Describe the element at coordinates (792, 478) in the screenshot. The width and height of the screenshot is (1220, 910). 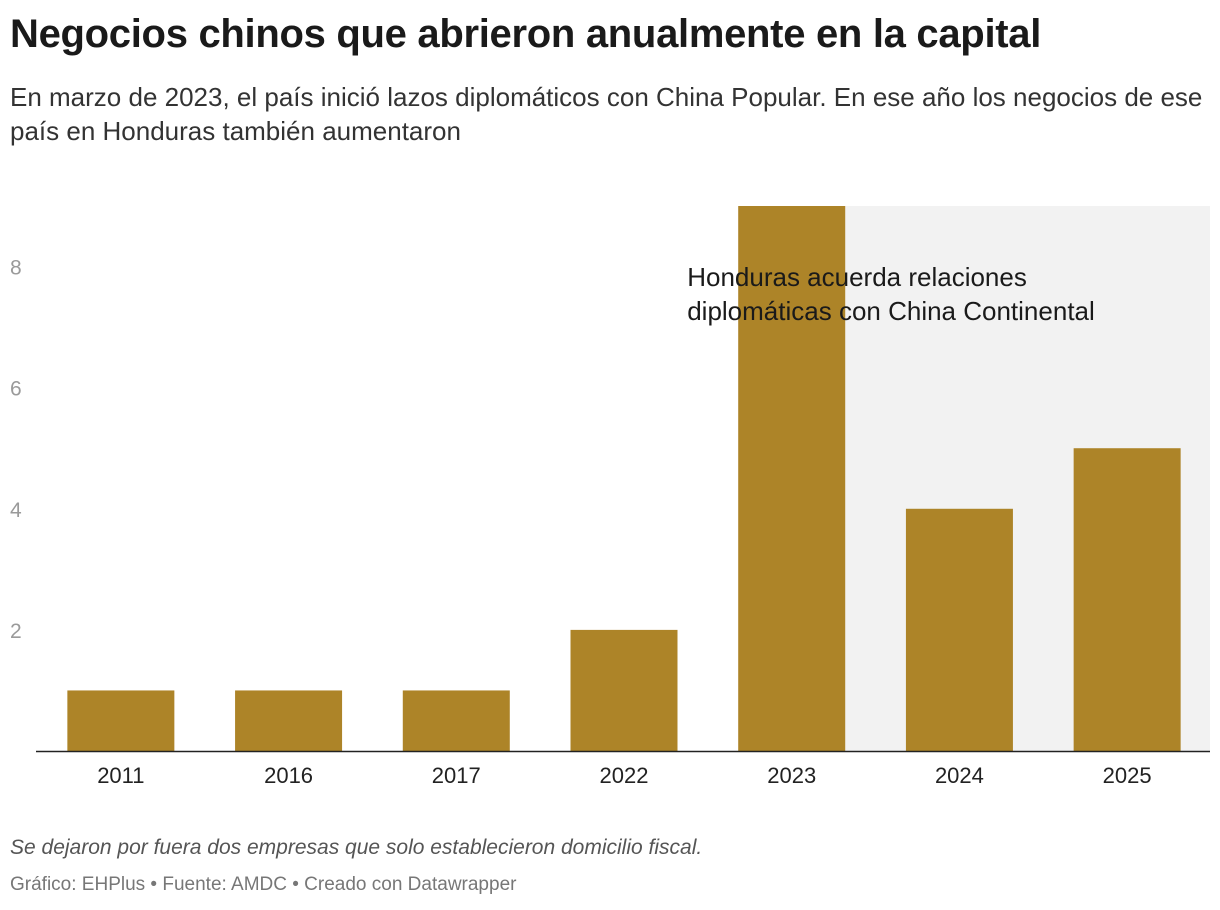
I see `bar-2023` at that location.